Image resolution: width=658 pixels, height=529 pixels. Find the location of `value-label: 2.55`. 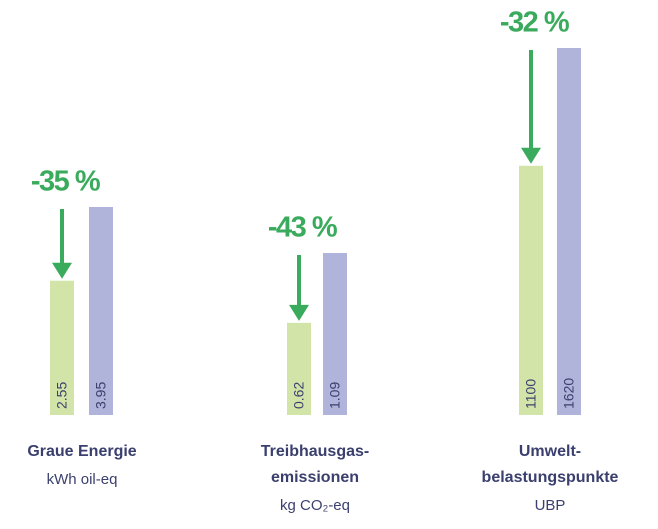

value-label: 2.55 is located at coordinates (62, 395).